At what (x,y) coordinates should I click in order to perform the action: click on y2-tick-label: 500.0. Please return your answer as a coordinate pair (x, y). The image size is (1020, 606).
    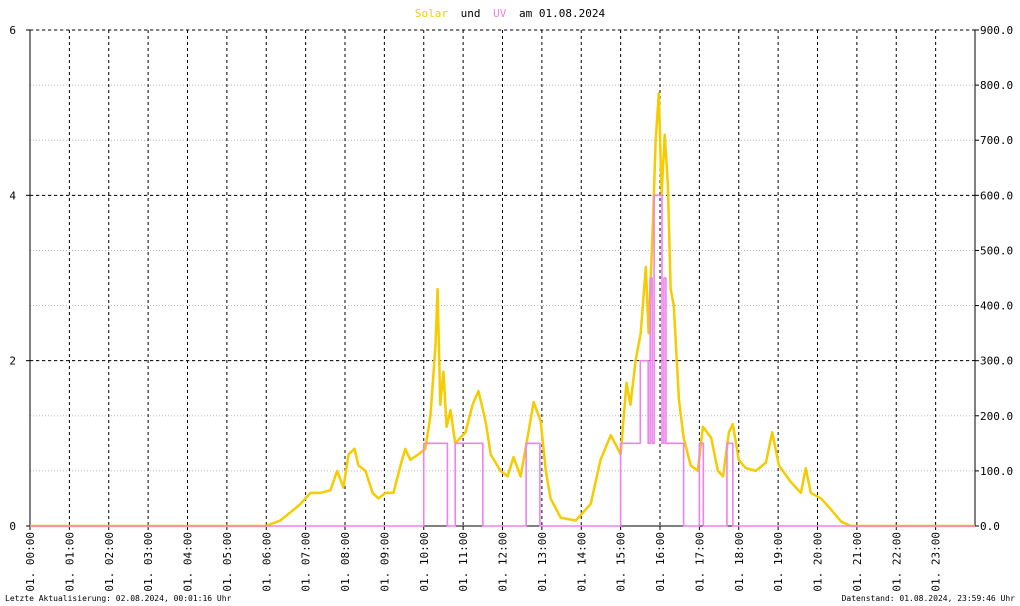
    Looking at the image, I should click on (996, 250).